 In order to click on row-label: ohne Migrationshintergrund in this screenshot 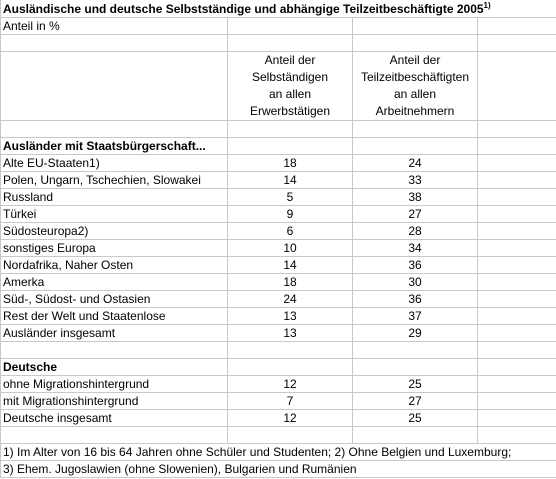, I will do `click(114, 384)`.